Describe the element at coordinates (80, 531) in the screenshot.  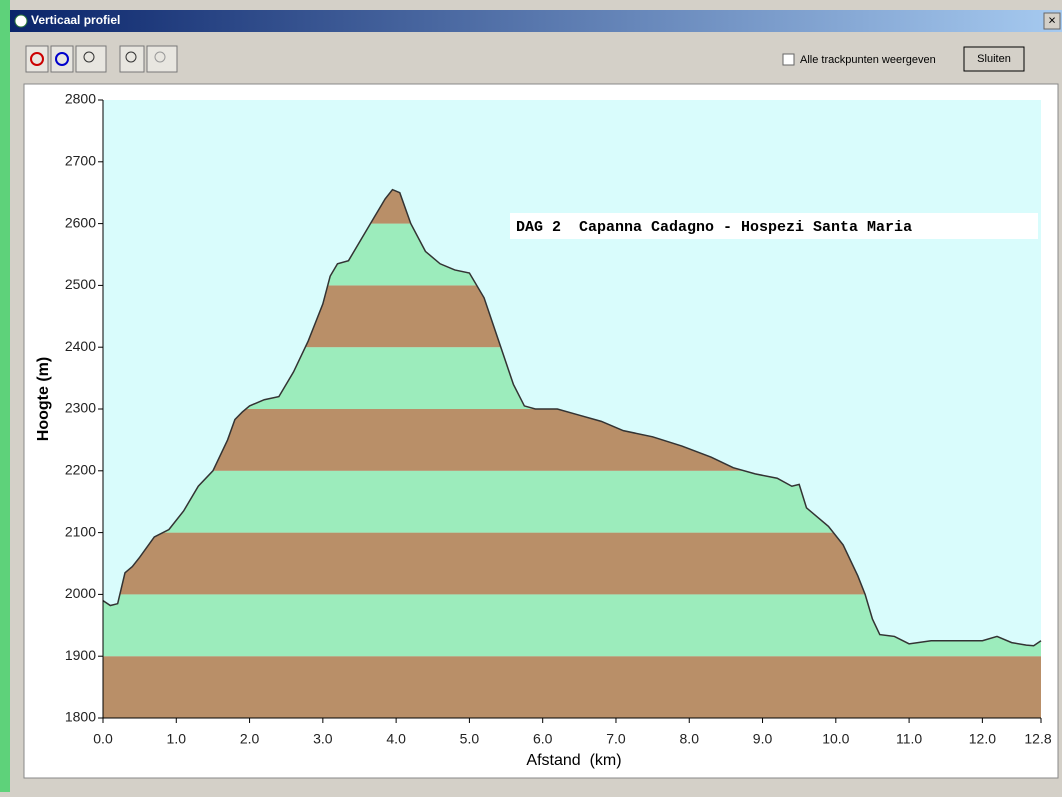
I see `y-tick-label: 2100` at that location.